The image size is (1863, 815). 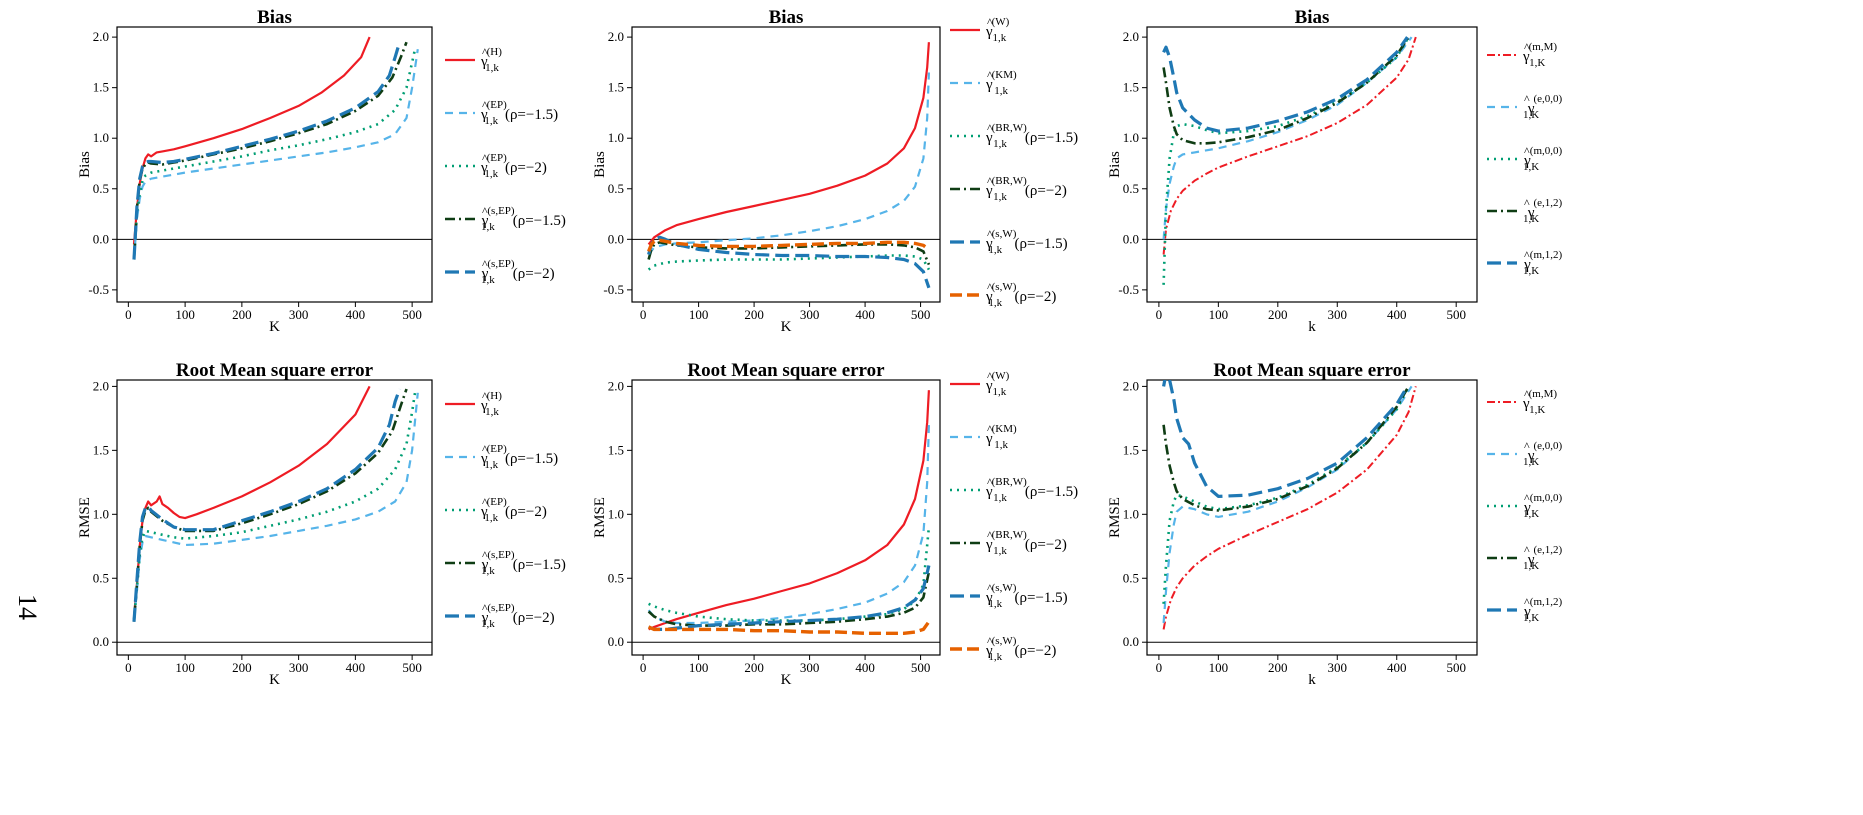 I want to click on legend-item: γ(s,W) 1,k (ρ=−1.5)^, so click(x=1009, y=595).